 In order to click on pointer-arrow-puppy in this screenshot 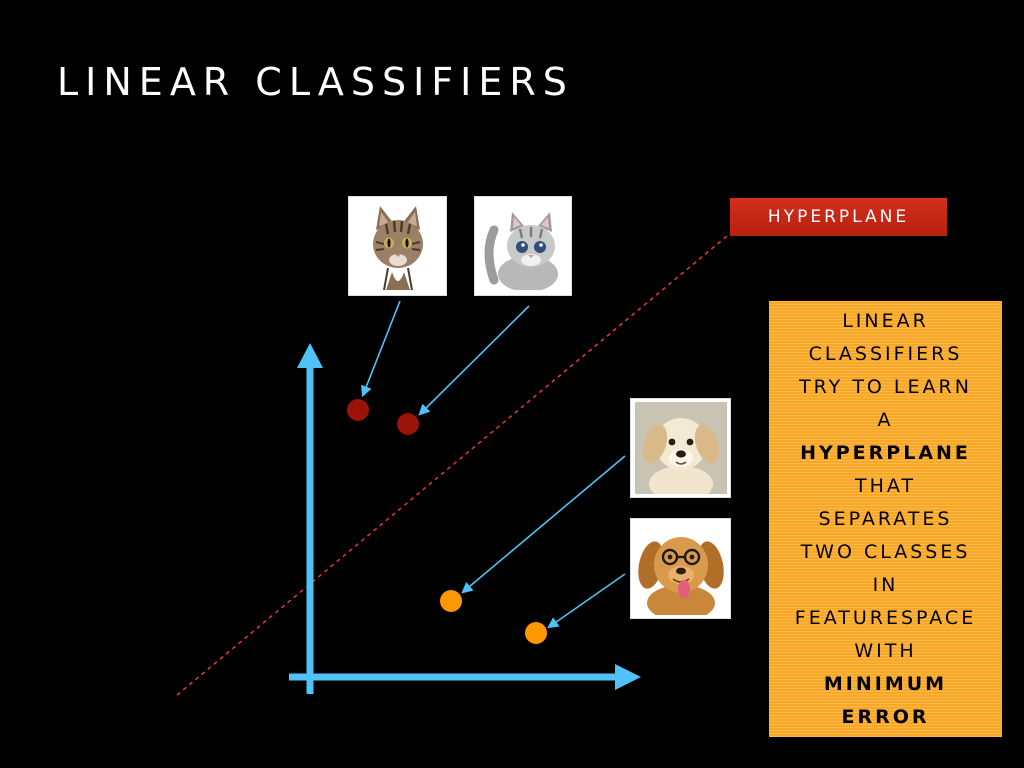, I will do `click(543, 524)`.